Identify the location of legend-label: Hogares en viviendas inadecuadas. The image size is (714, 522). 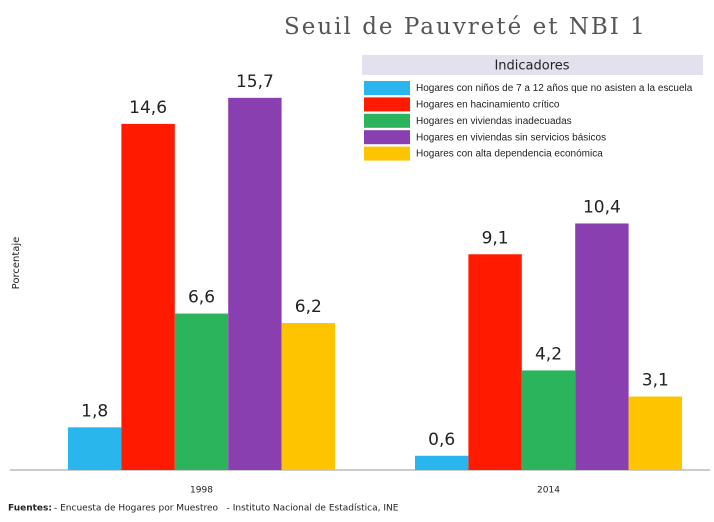
(494, 121).